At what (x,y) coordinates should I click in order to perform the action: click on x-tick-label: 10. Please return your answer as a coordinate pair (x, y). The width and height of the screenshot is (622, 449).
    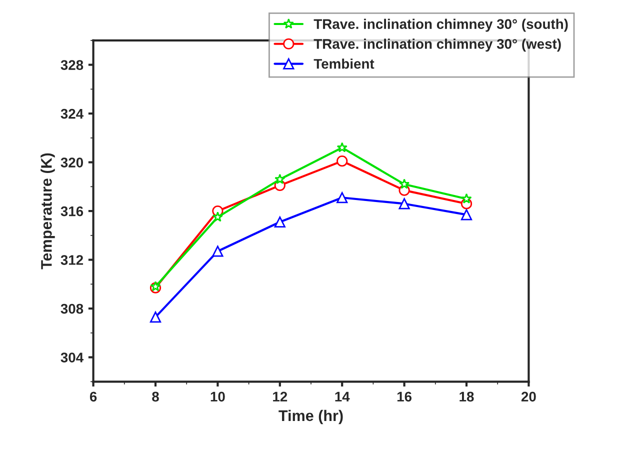
    Looking at the image, I should click on (217, 397).